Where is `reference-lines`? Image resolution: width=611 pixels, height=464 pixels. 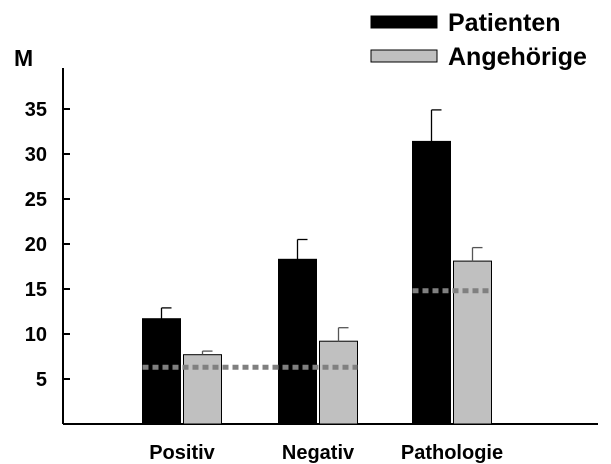 reference-lines is located at coordinates (317, 329).